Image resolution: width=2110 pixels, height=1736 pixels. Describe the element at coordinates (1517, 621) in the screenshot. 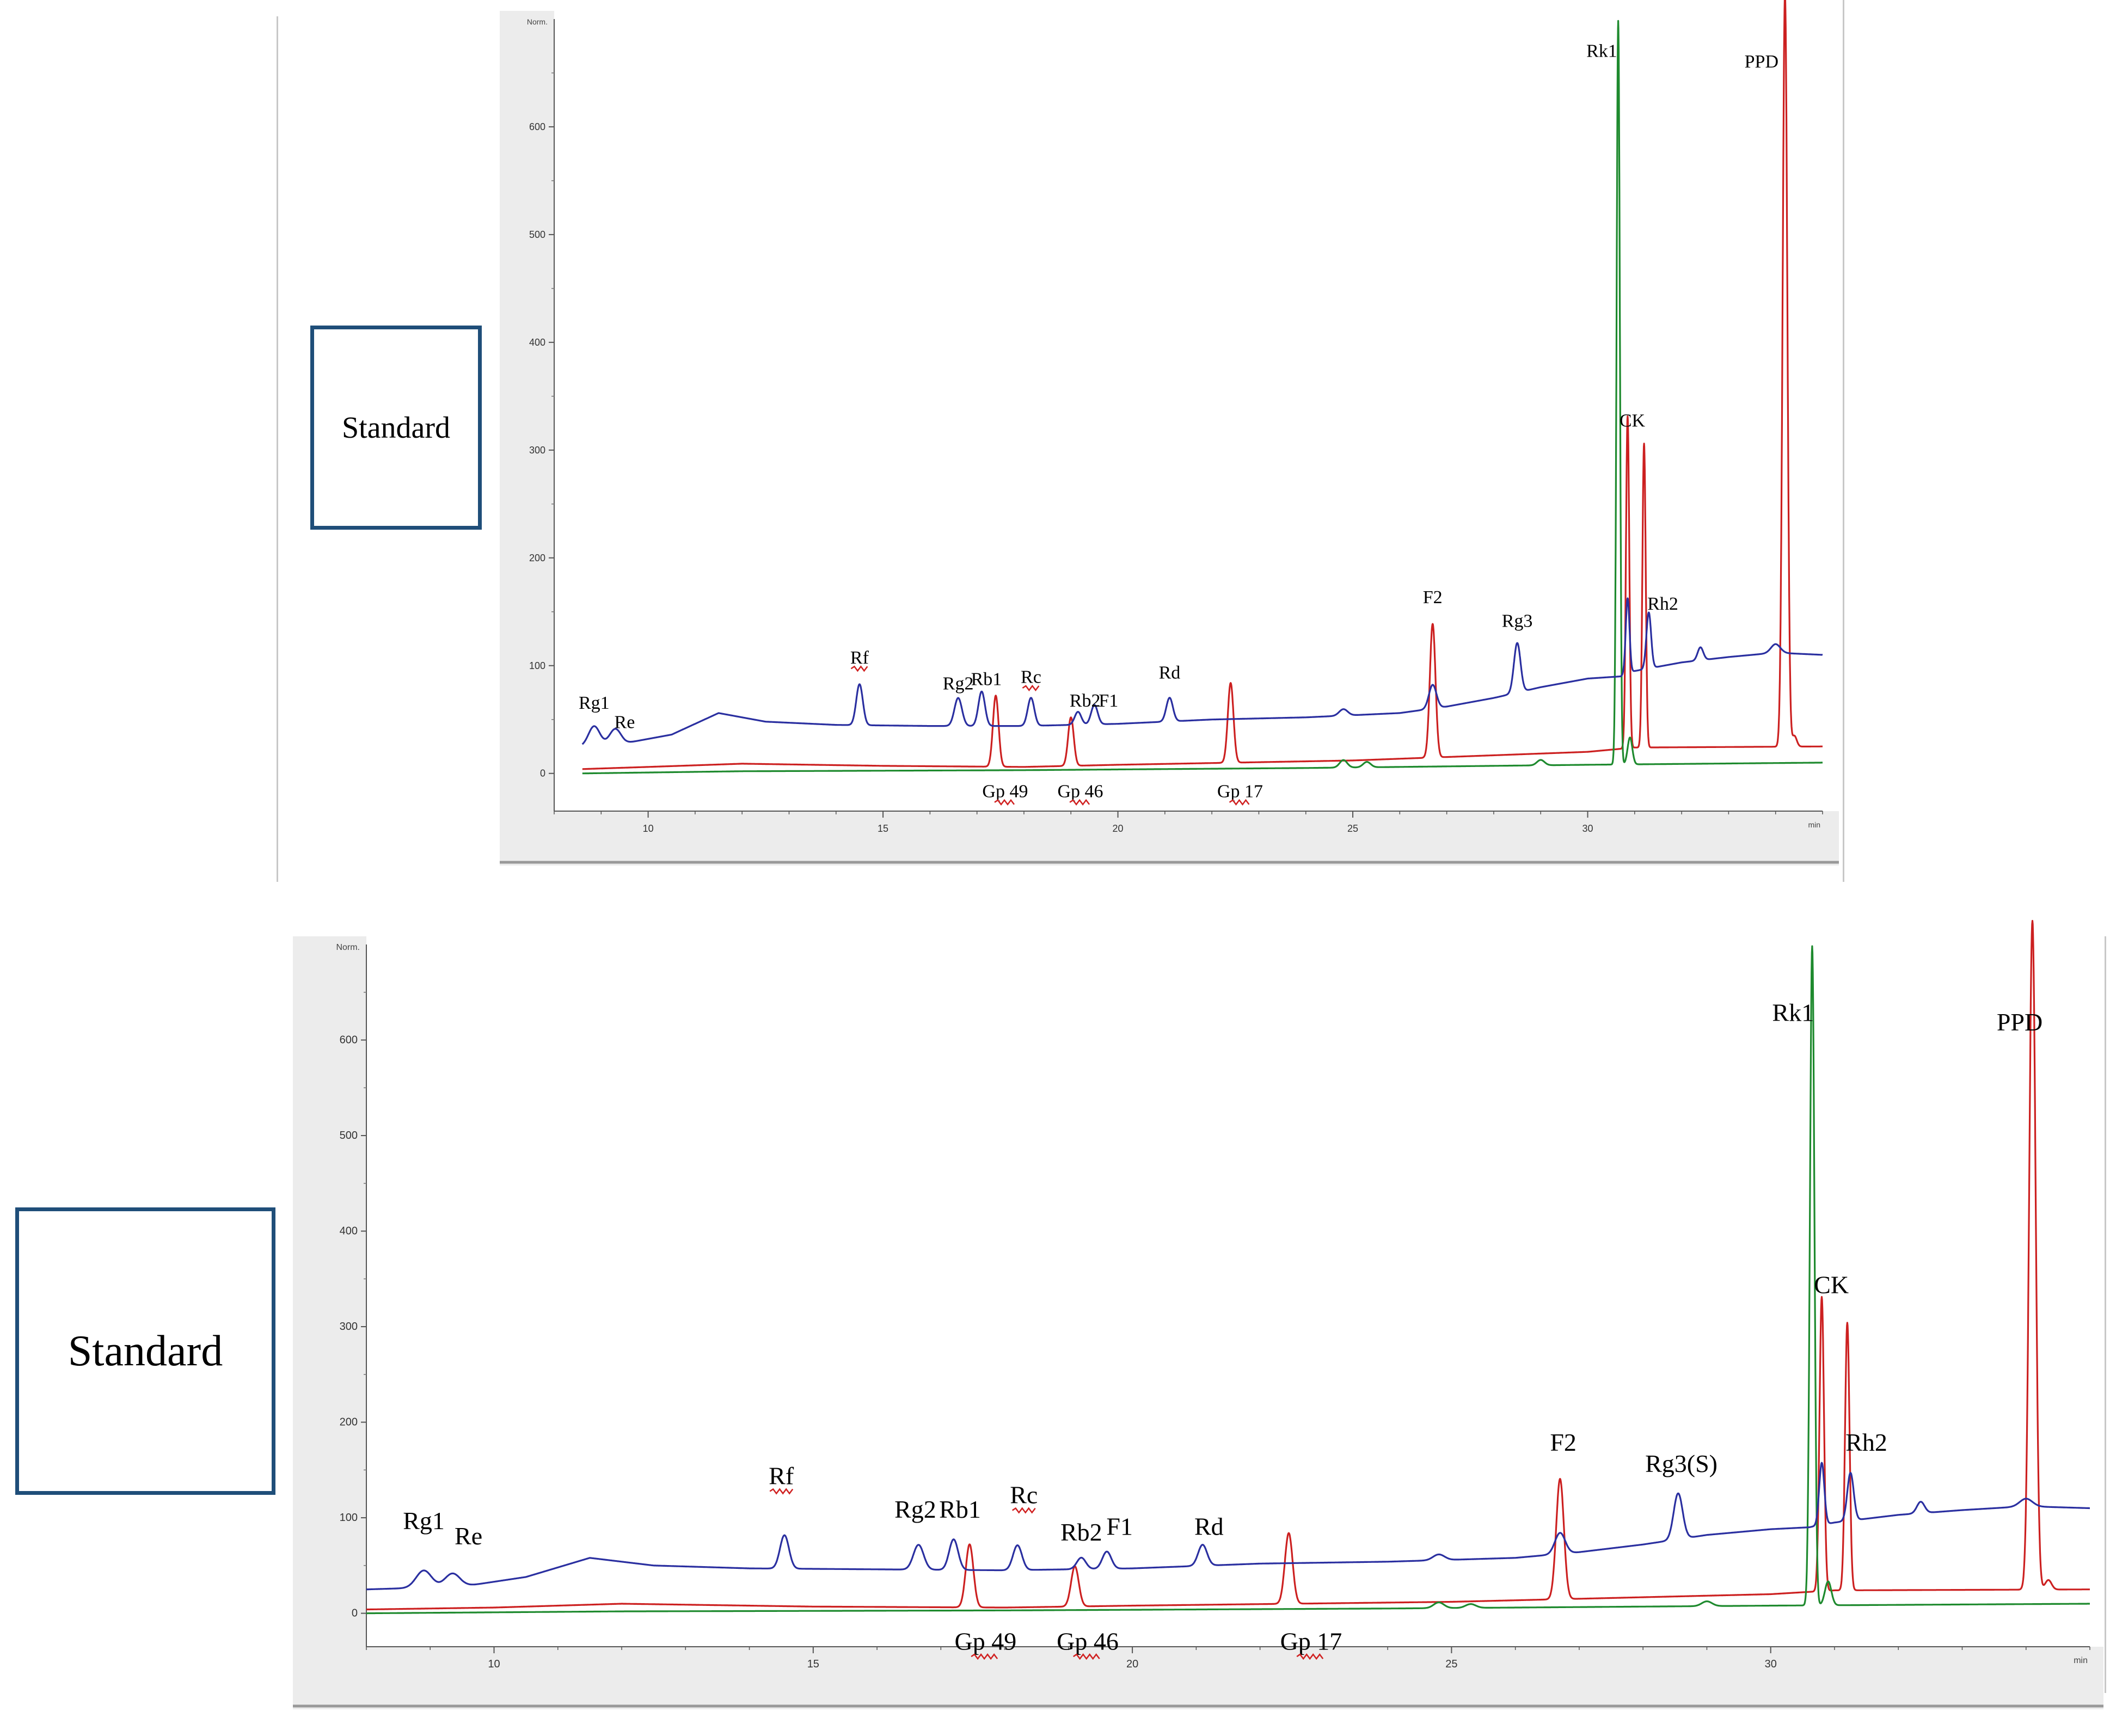

I see `peak-label: Rg3` at that location.